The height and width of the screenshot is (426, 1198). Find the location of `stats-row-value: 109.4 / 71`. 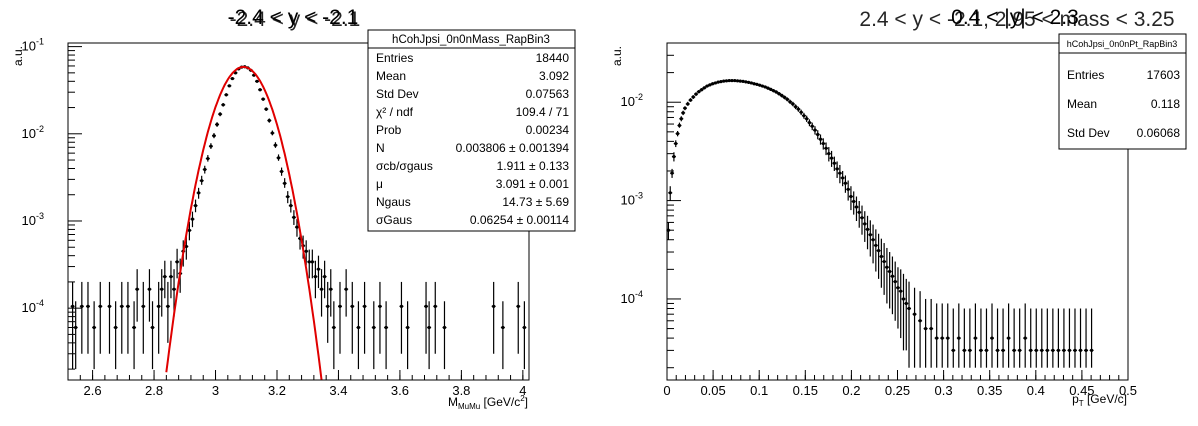

stats-row-value: 109.4 / 71 is located at coordinates (543, 112).